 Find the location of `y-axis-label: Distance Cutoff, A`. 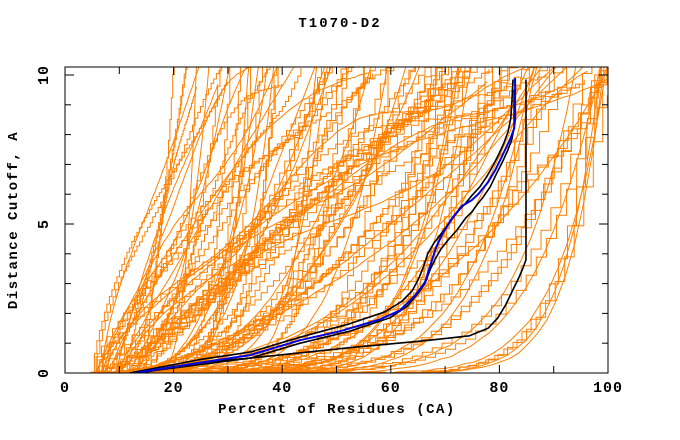

y-axis-label: Distance Cutoff, A is located at coordinates (14, 220).